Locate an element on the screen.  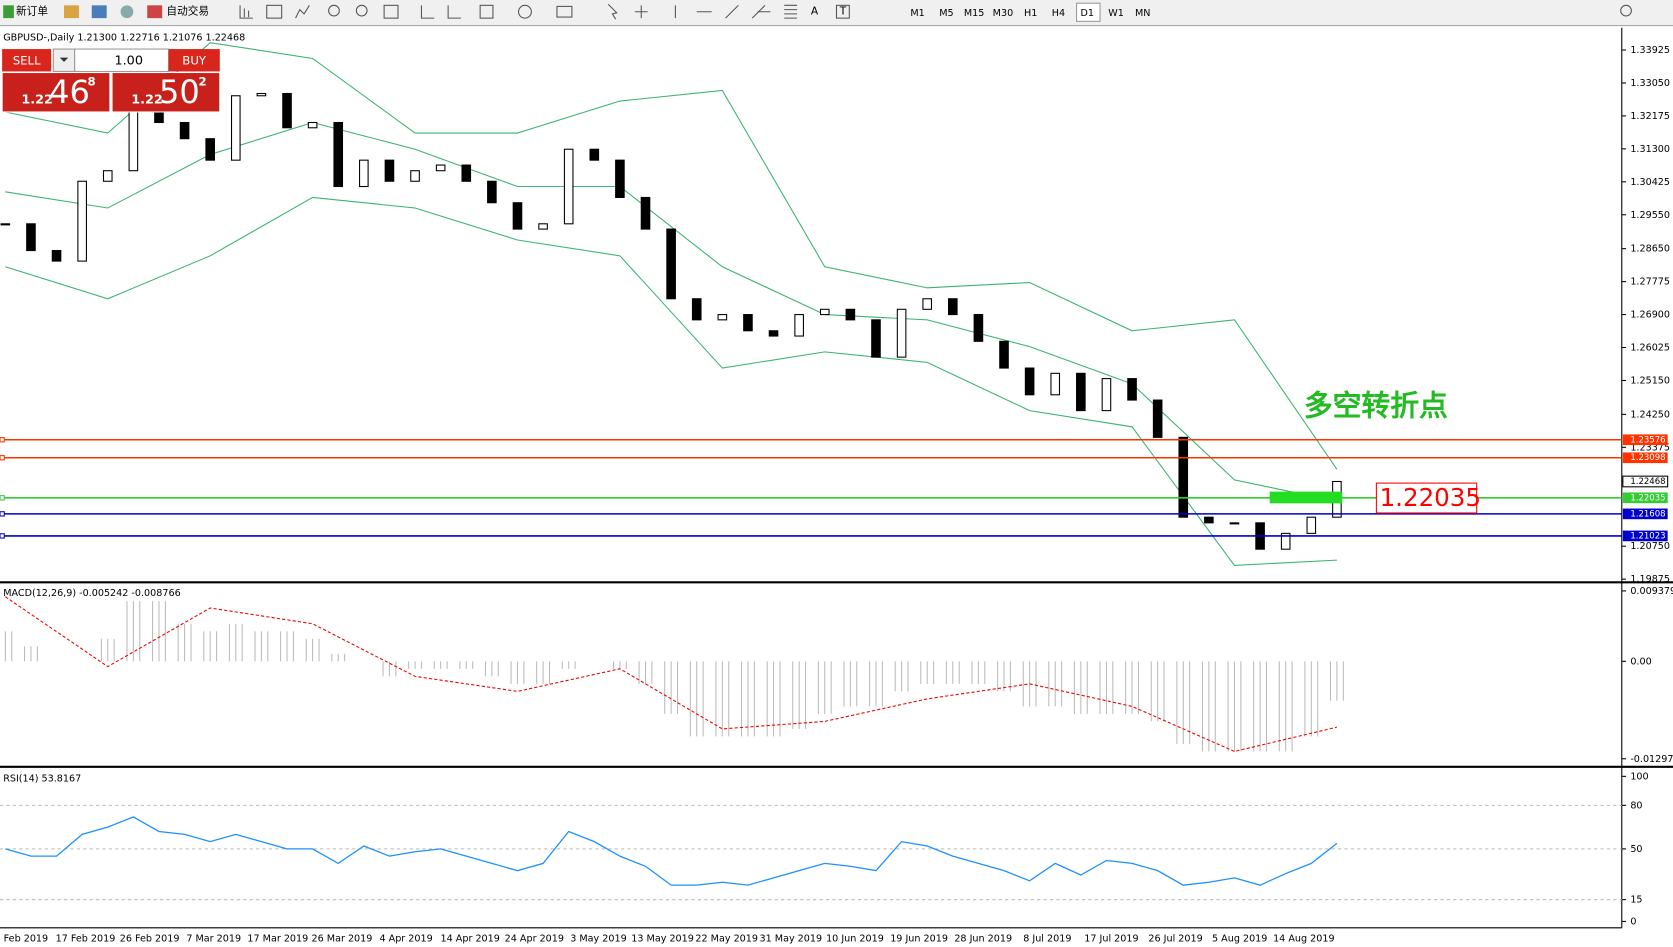
y-tick-label: 15 is located at coordinates (1636, 900).